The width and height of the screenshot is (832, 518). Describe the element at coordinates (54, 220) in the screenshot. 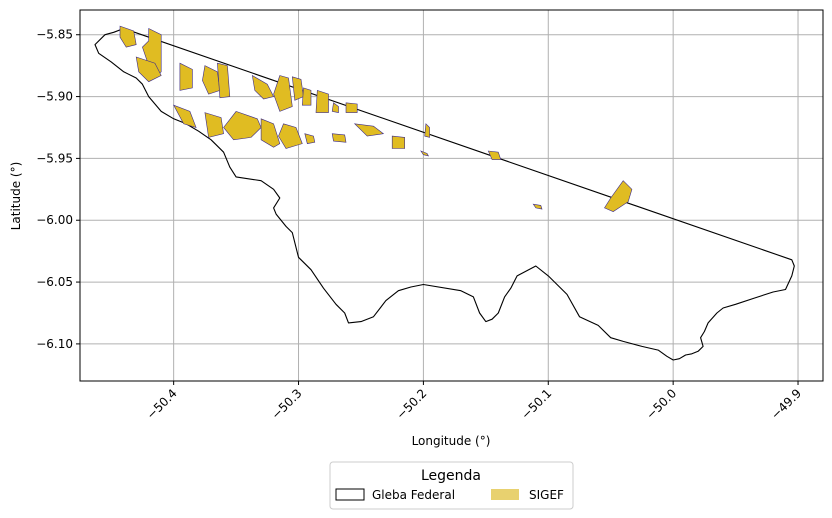

I see `y-tick-label: −6.00` at that location.